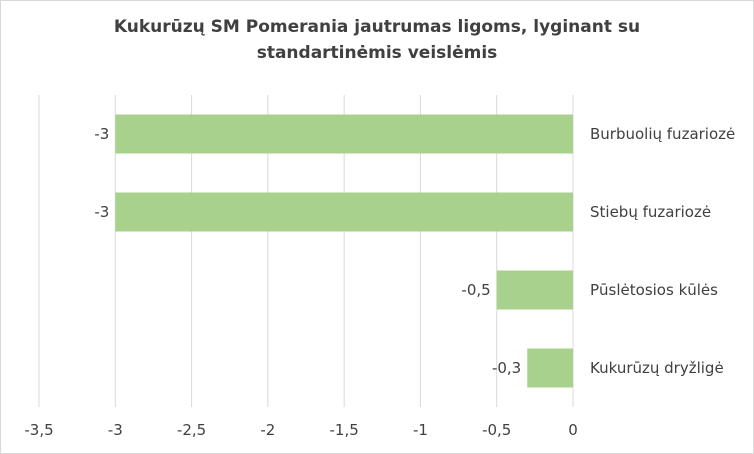  Describe the element at coordinates (662, 134) in the screenshot. I see `category-label: Burbuolių fuzariozė` at that location.